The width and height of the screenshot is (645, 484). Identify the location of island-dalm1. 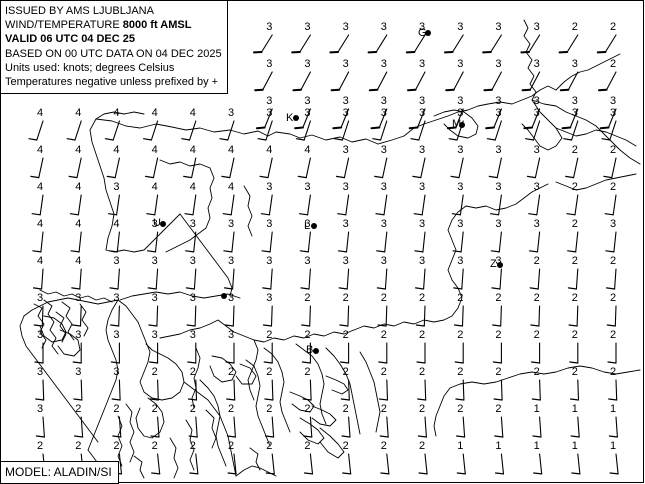
(302, 402).